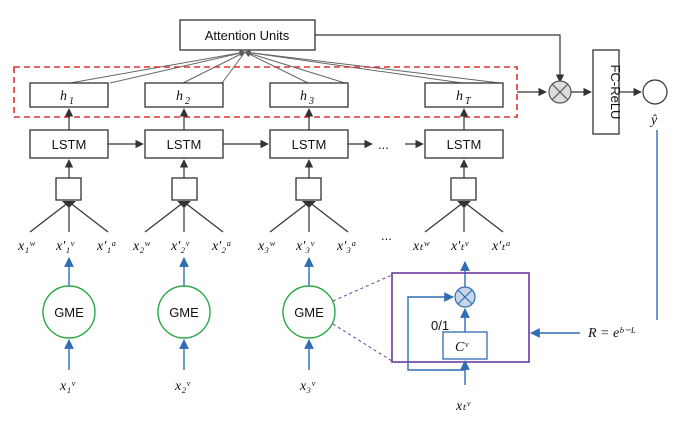 The width and height of the screenshot is (699, 430). What do you see at coordinates (266, 180) in the screenshot?
I see `concat-boxes` at bounding box center [266, 180].